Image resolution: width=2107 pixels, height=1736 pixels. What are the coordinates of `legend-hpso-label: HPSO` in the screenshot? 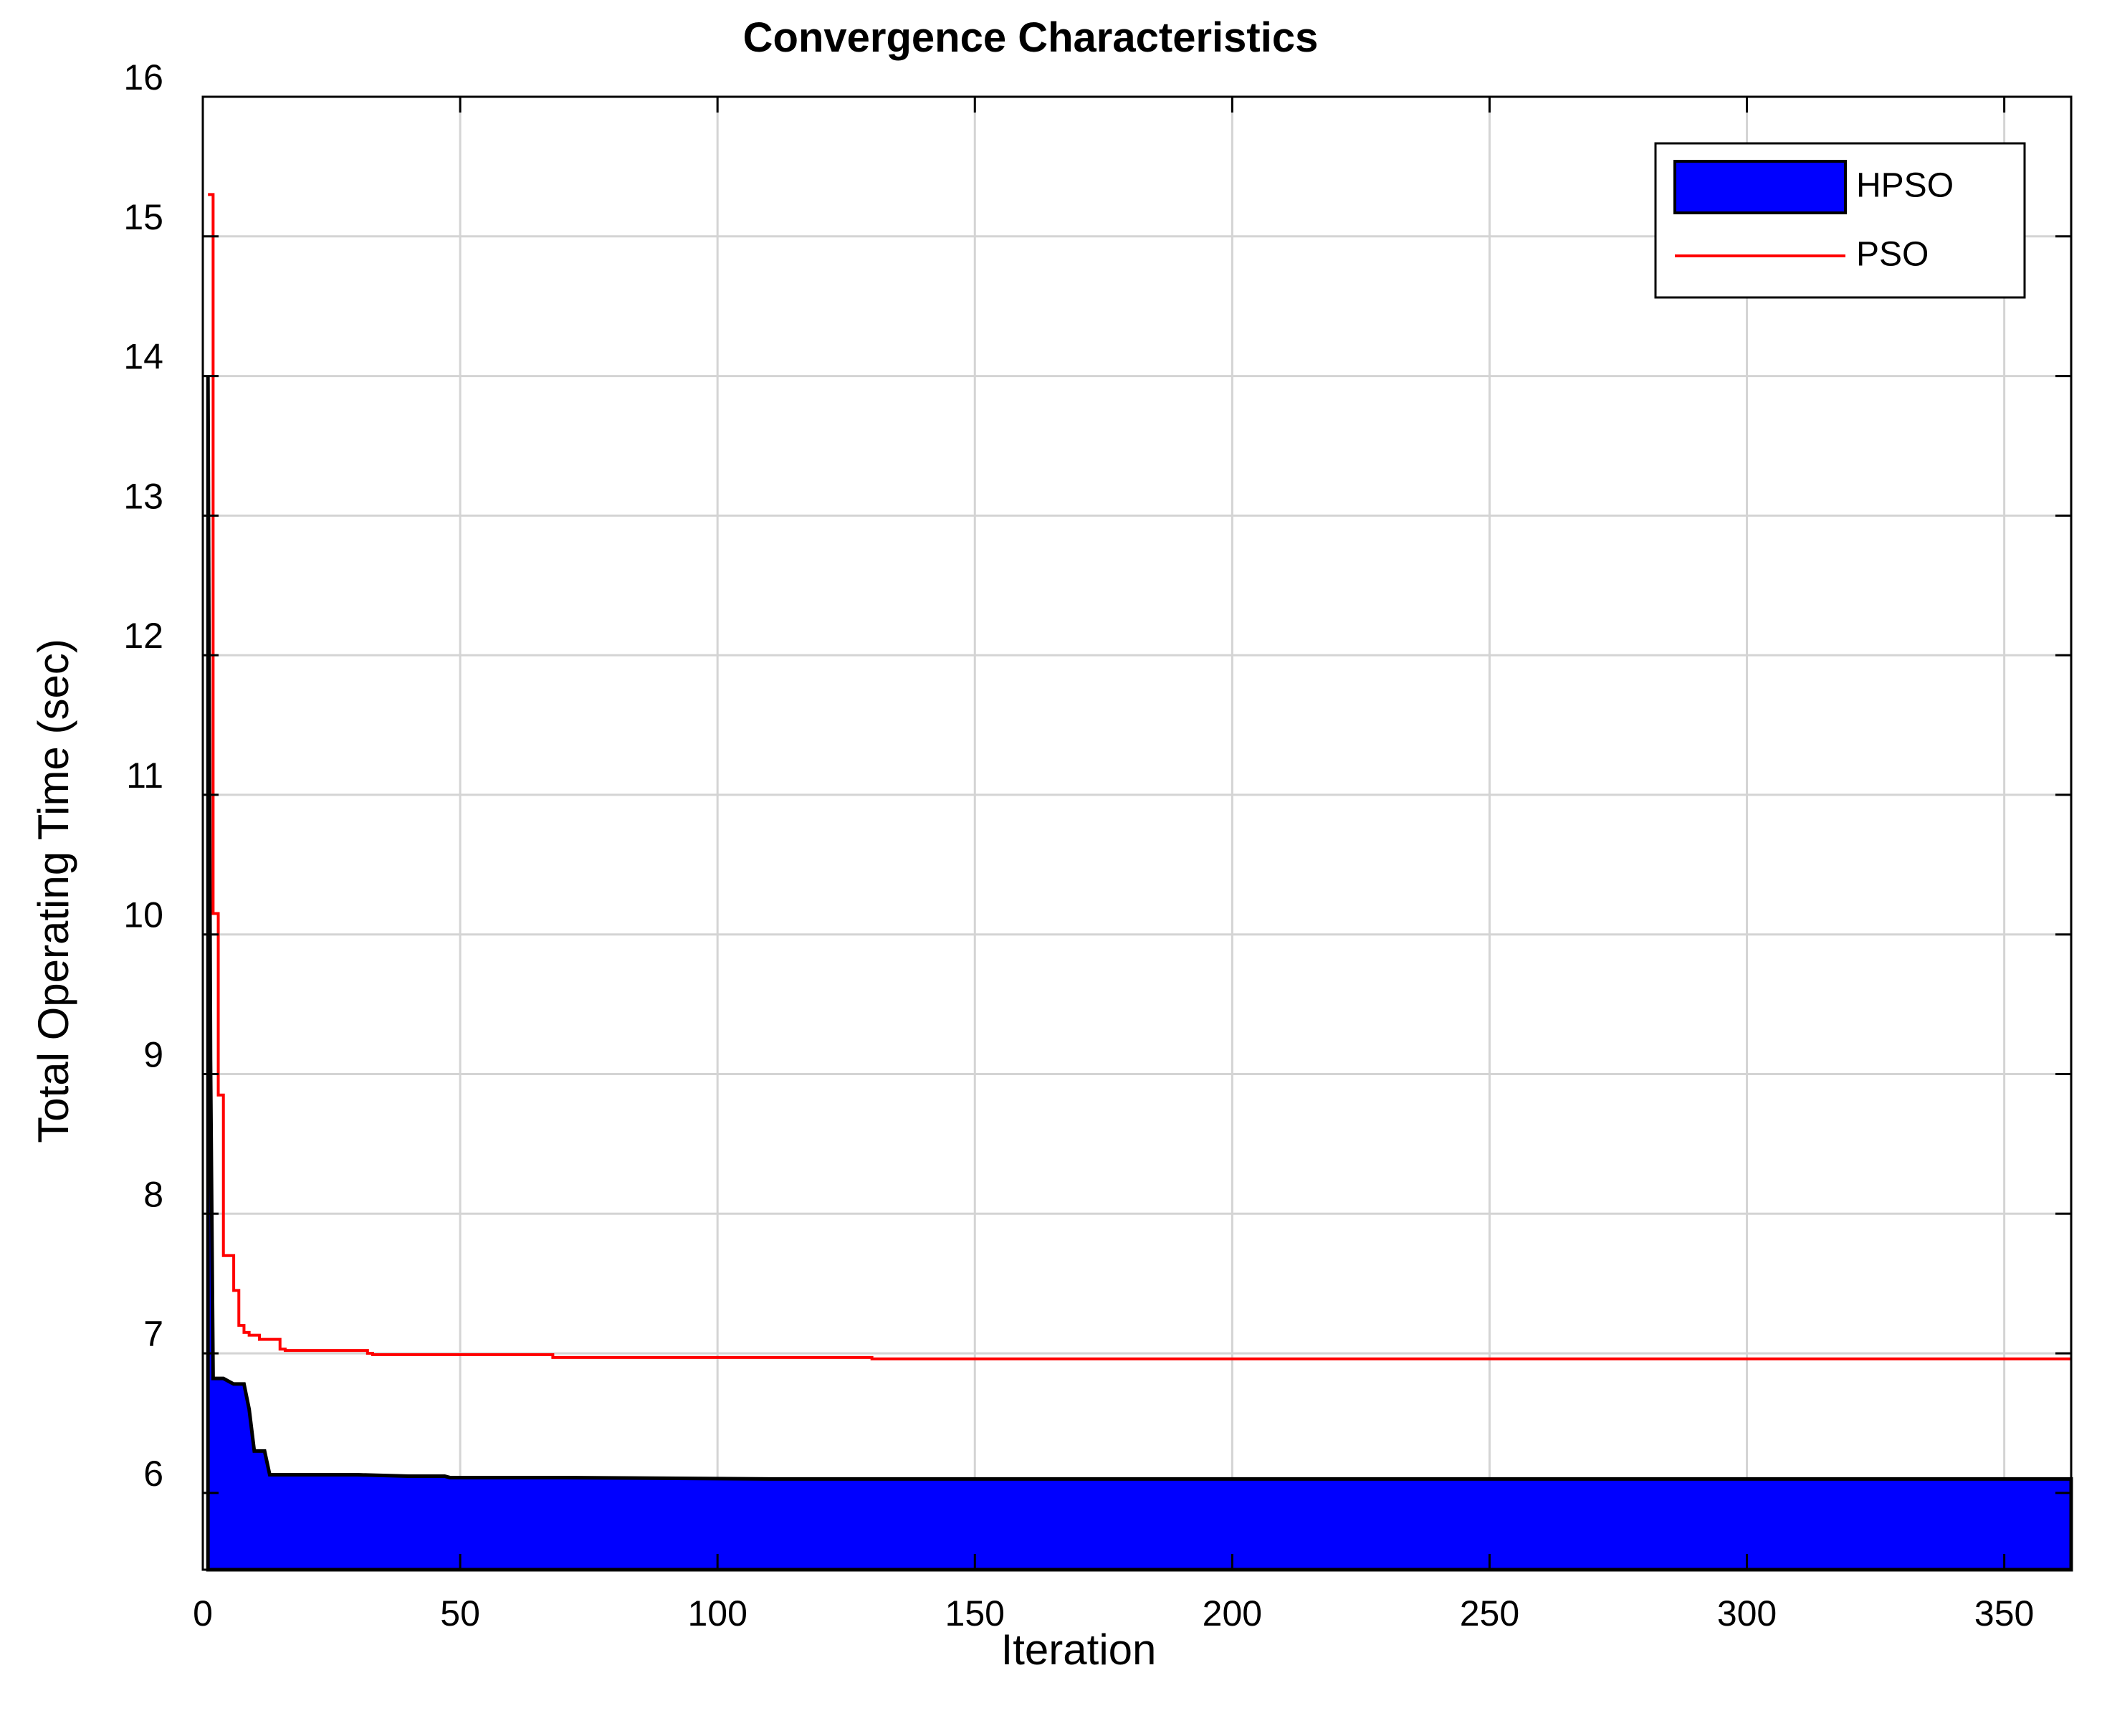 It's located at (1905, 186).